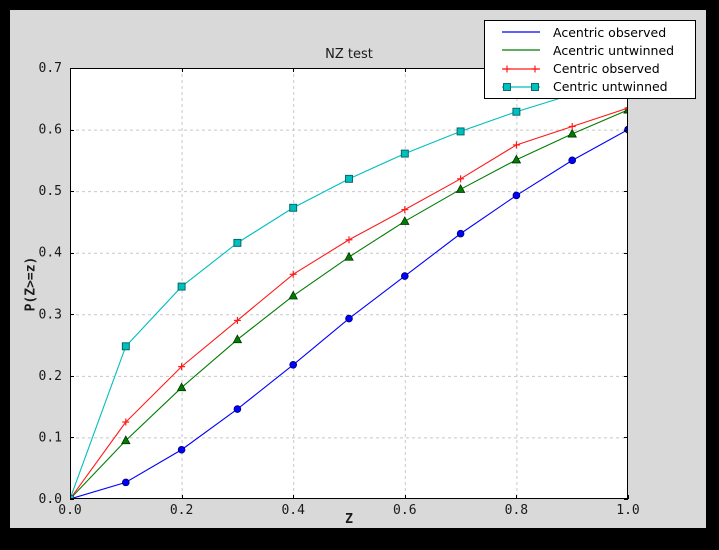 Image resolution: width=719 pixels, height=550 pixels. Describe the element at coordinates (614, 50) in the screenshot. I see `legend-label: Acentric untwinned` at that location.